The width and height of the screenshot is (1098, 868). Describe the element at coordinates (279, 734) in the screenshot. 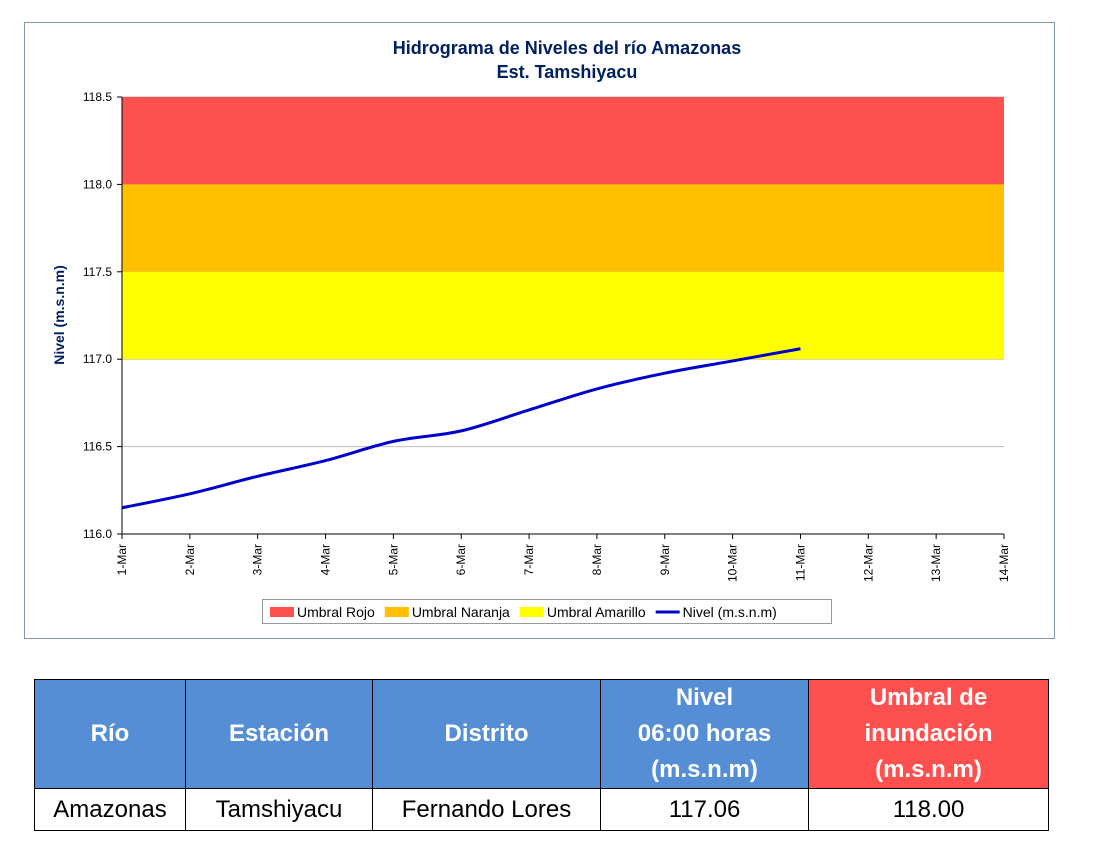

I see `header-cell: Estación` at that location.